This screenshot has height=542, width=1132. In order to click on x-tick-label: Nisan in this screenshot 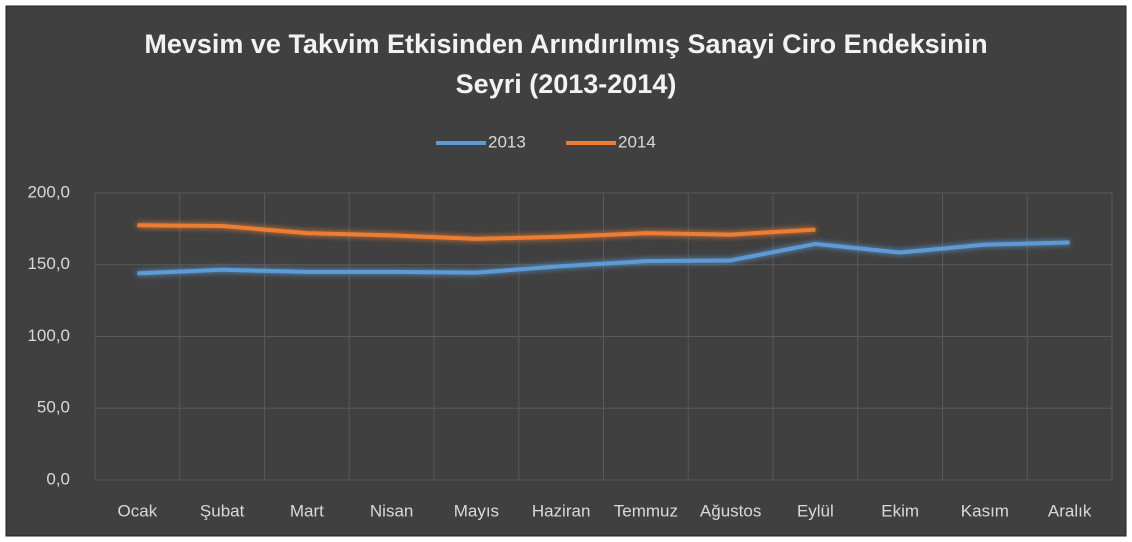, I will do `click(391, 510)`.